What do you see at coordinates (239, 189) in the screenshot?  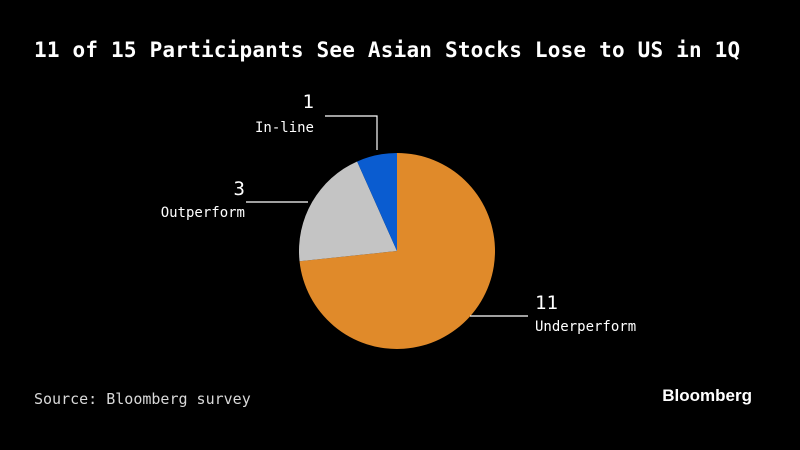 I see `slice-value-outperform: 3` at bounding box center [239, 189].